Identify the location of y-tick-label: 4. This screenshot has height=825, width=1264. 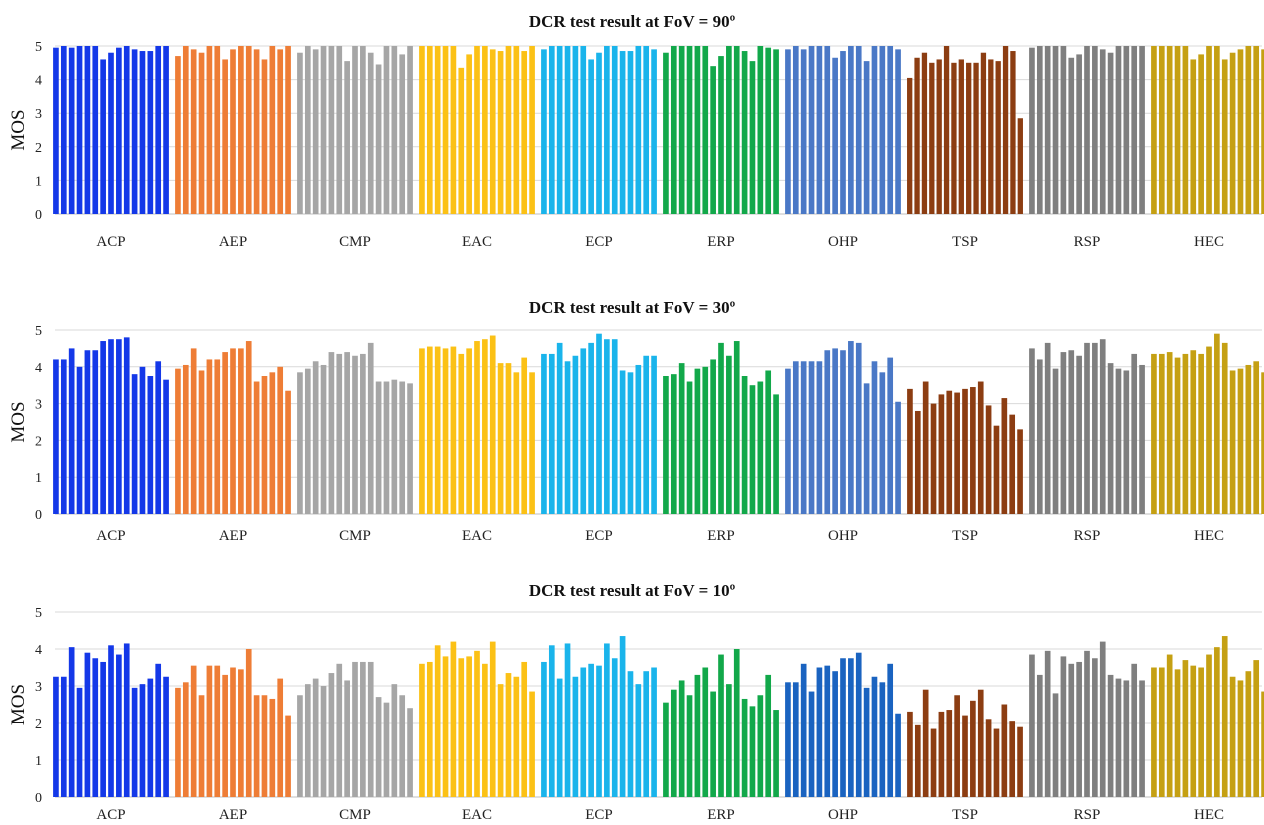
(38, 368).